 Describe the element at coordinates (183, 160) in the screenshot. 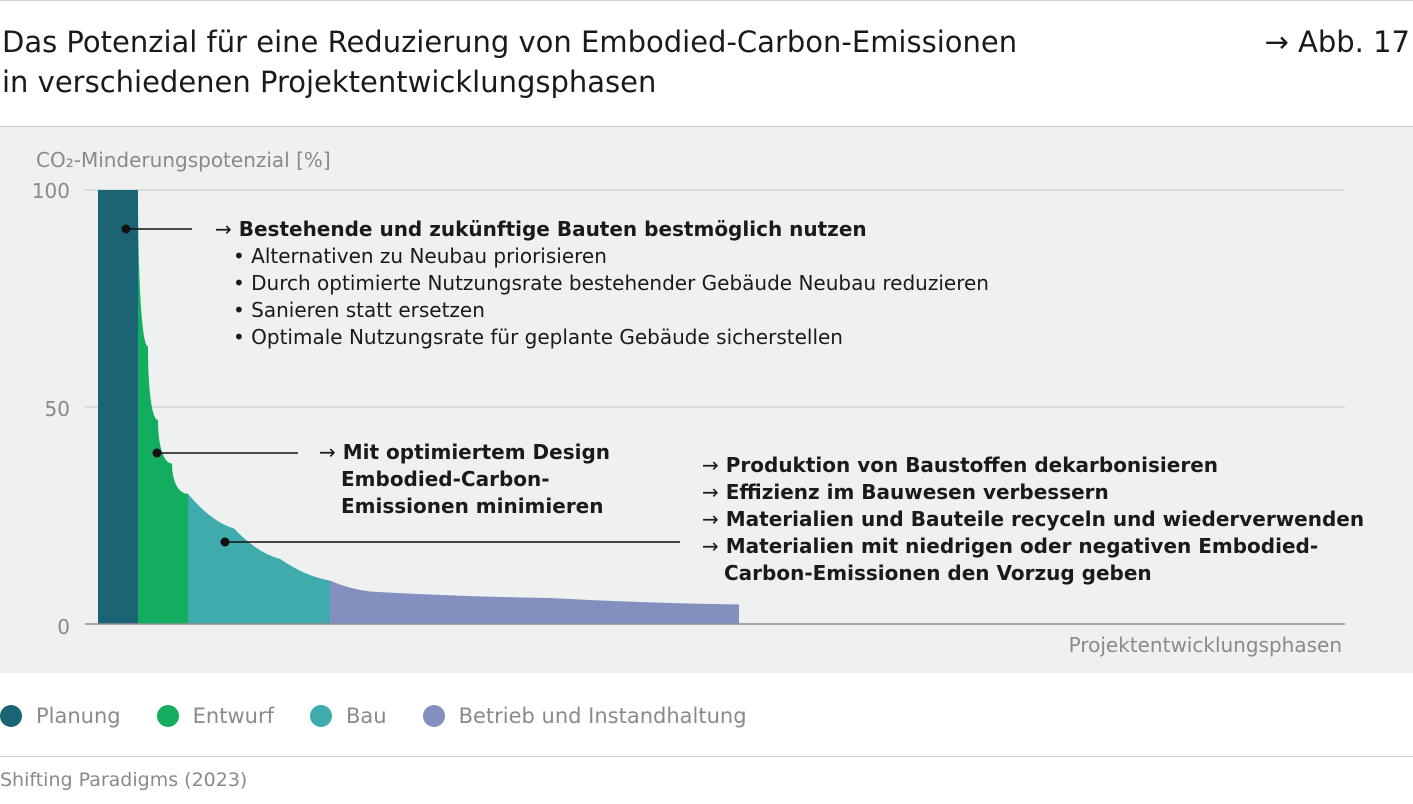

I see `y-axis-label: CO₂-Minderungspotenzial [%]` at that location.